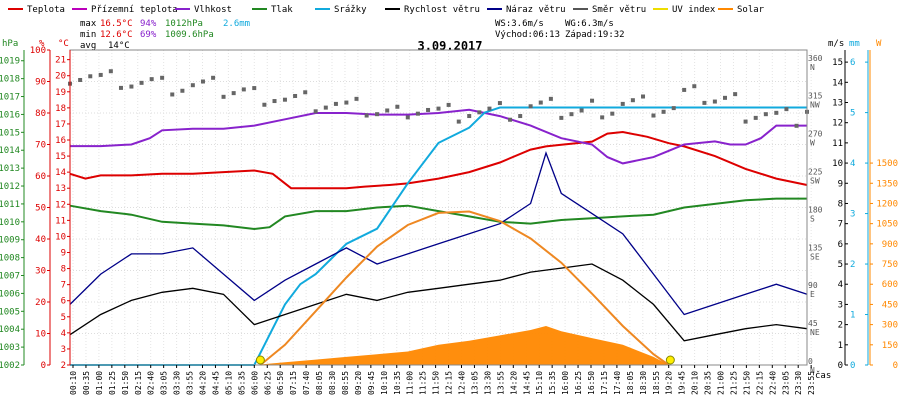 Image resolution: width=900 pixels, height=400 pixels. I want to click on axis-tick-label: 2, so click(840, 326).